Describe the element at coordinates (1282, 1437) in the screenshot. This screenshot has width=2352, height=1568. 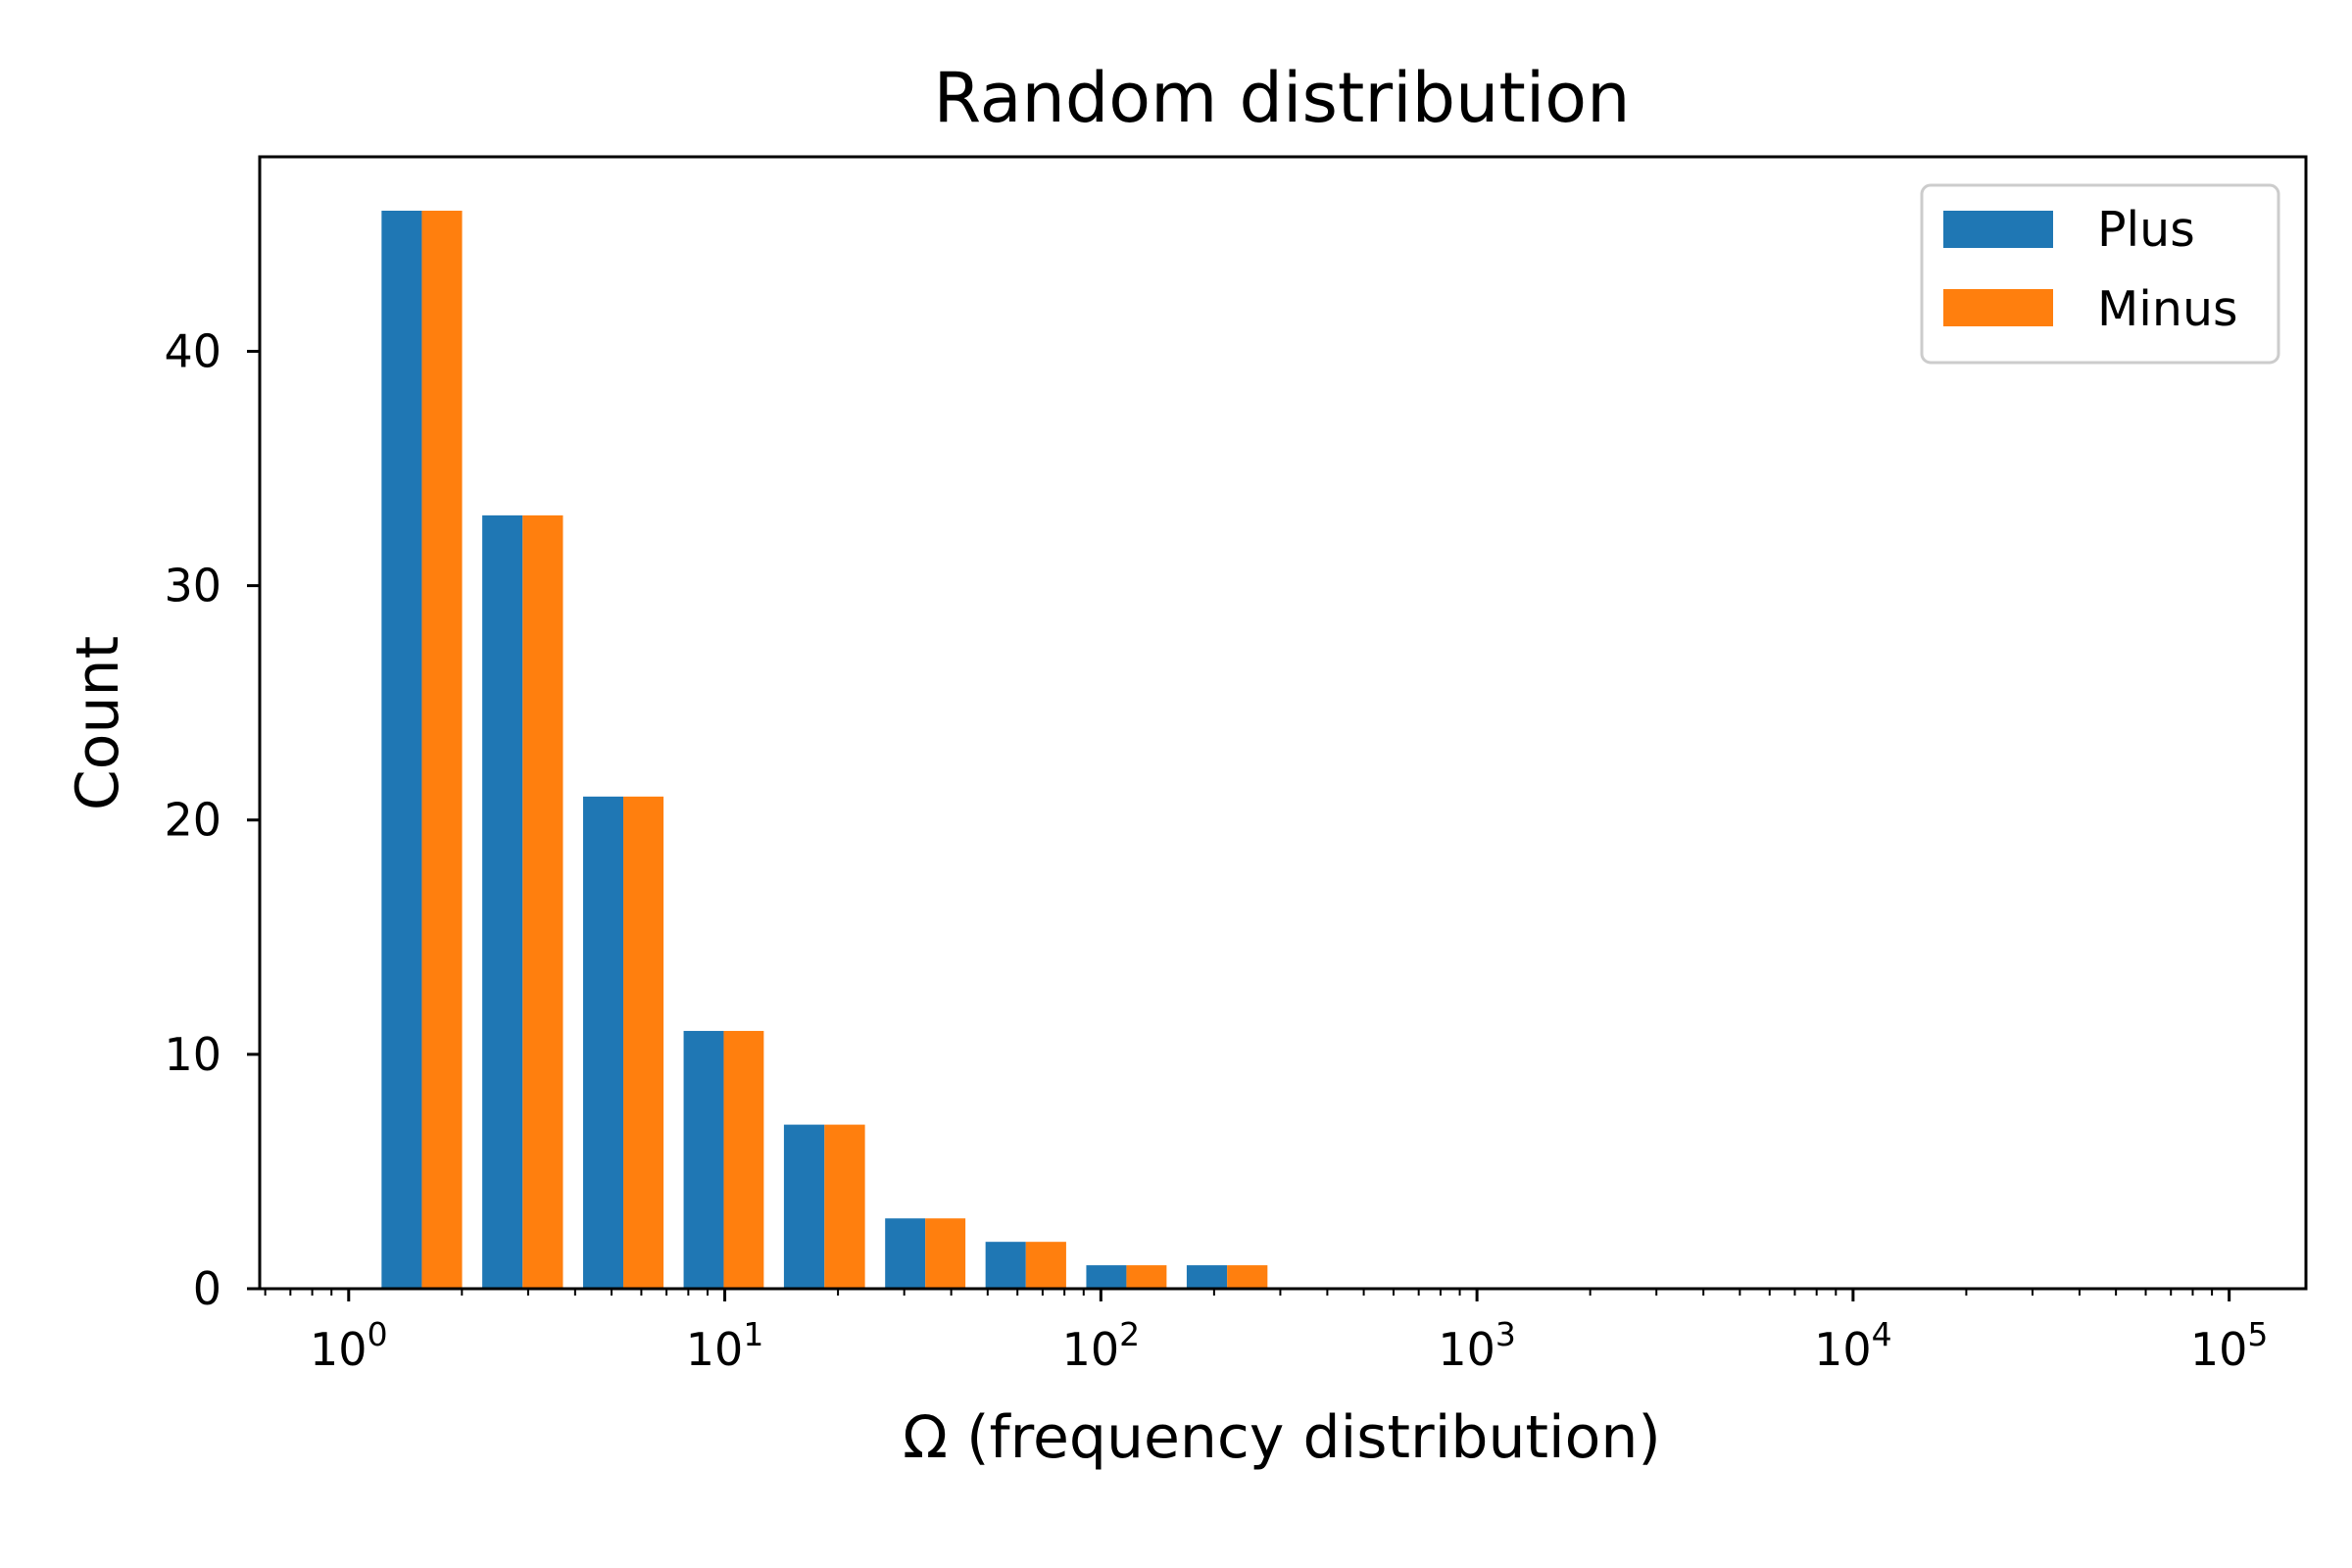
I see `x-axis-label: Ω (frequency distribution)` at that location.